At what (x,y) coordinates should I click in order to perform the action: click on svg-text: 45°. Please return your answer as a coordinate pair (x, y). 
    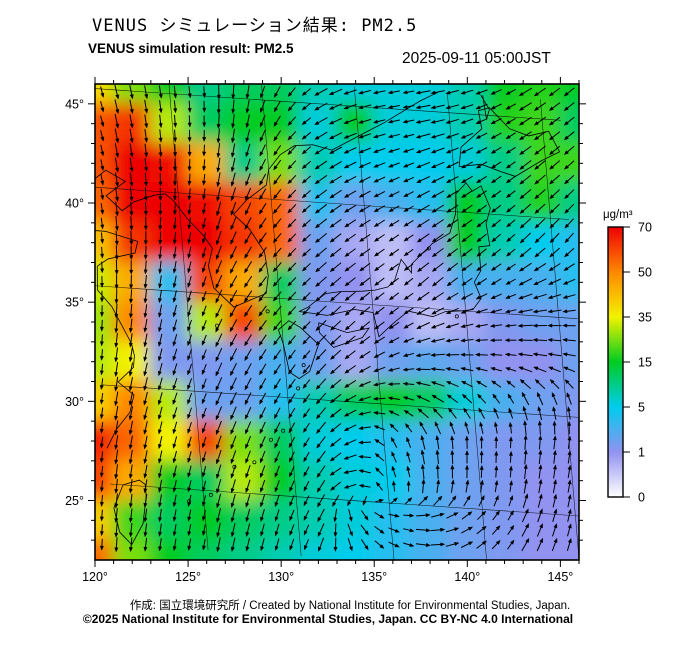
    Looking at the image, I should click on (74, 104).